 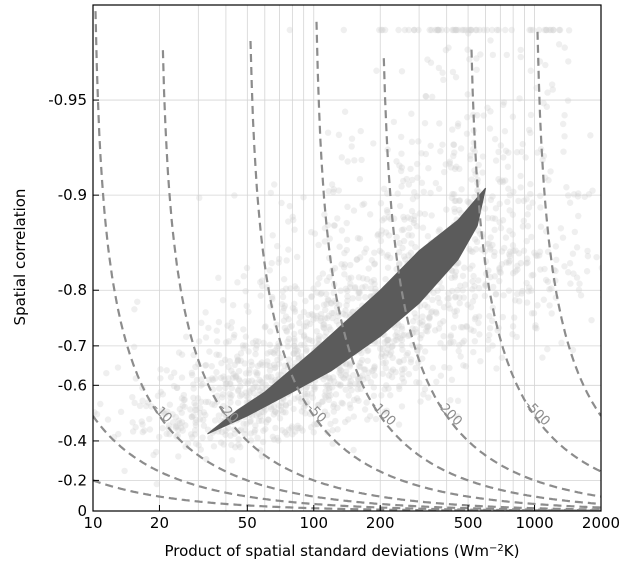 What do you see at coordinates (536, 413) in the screenshot?
I see `contour-label: -500` at bounding box center [536, 413].